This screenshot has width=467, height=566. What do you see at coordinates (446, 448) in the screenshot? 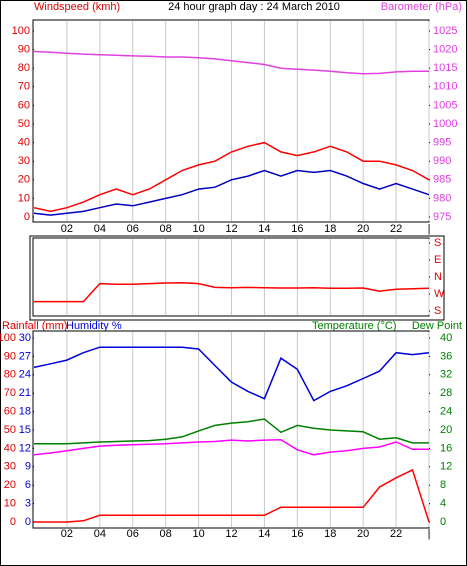
I see `y-tick-label: 16` at bounding box center [446, 448].